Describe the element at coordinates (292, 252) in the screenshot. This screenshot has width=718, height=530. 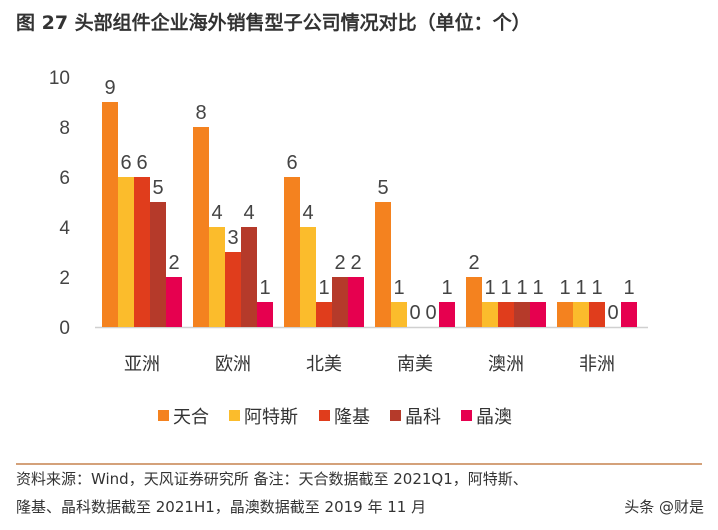
I see `bar-天合-北美` at that location.